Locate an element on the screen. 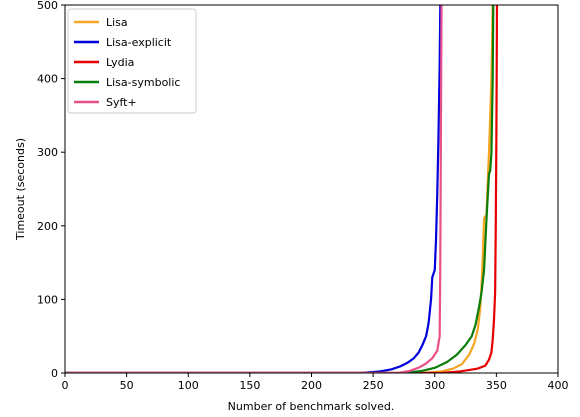 The width and height of the screenshot is (580, 417). x-axis: 0 50 100 150 200 250 300 350 400 is located at coordinates (315, 382).